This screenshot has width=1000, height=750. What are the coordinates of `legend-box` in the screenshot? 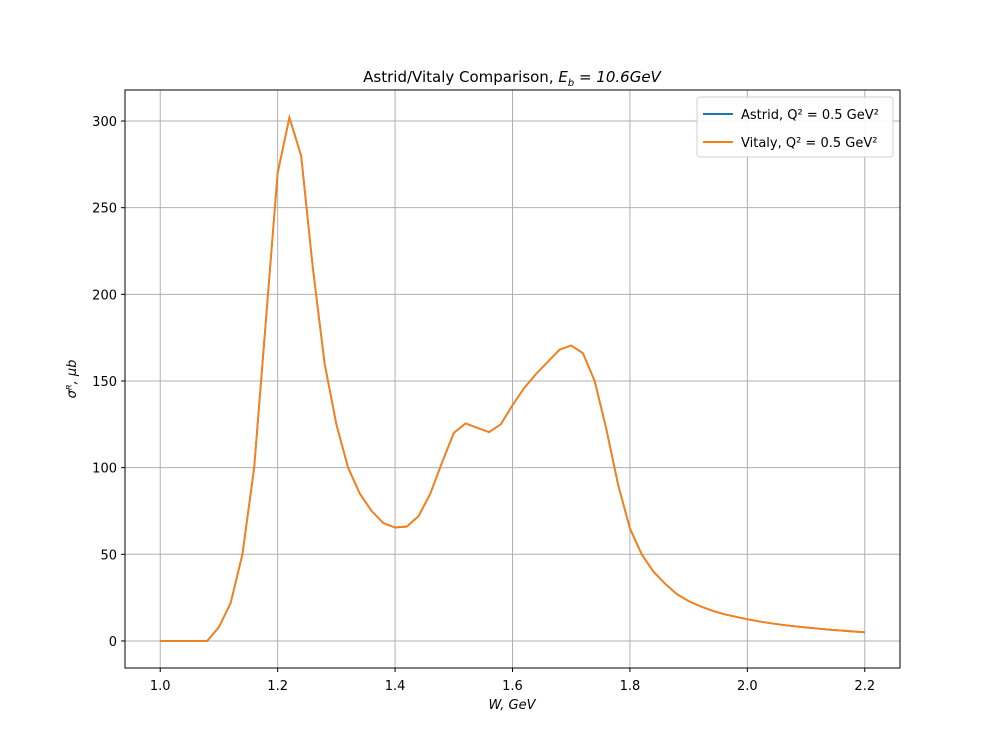 It's located at (795, 127).